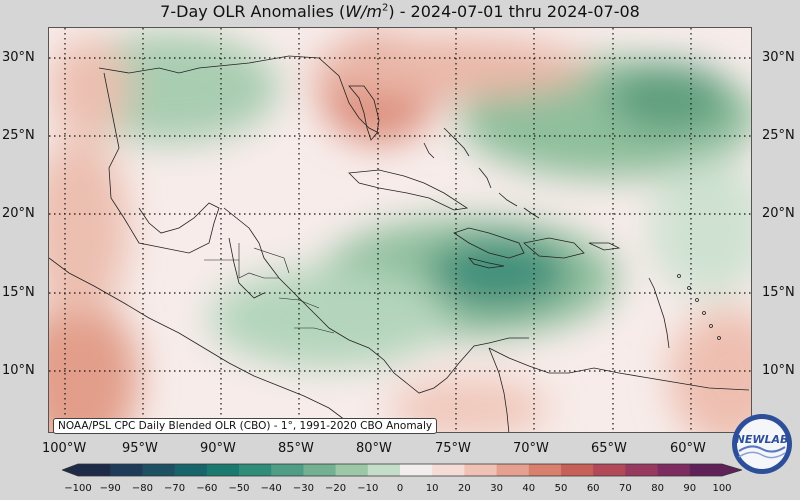  I want to click on colorbar-max-extend, so click(732, 470).